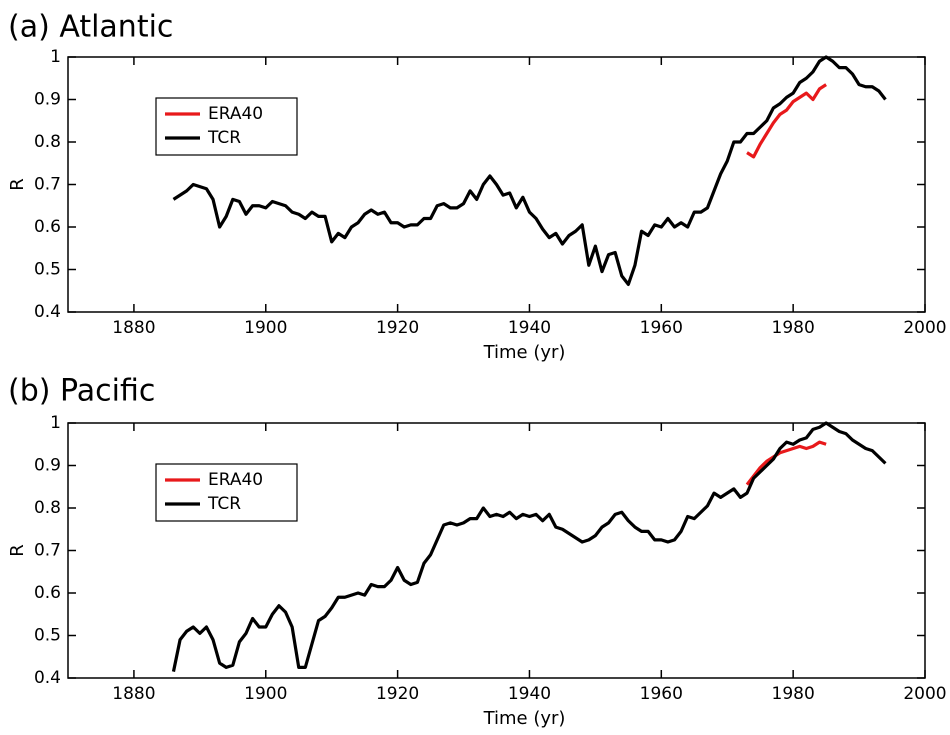  Describe the element at coordinates (81, 391) in the screenshot. I see `panel-title: (b) Pacific` at that location.